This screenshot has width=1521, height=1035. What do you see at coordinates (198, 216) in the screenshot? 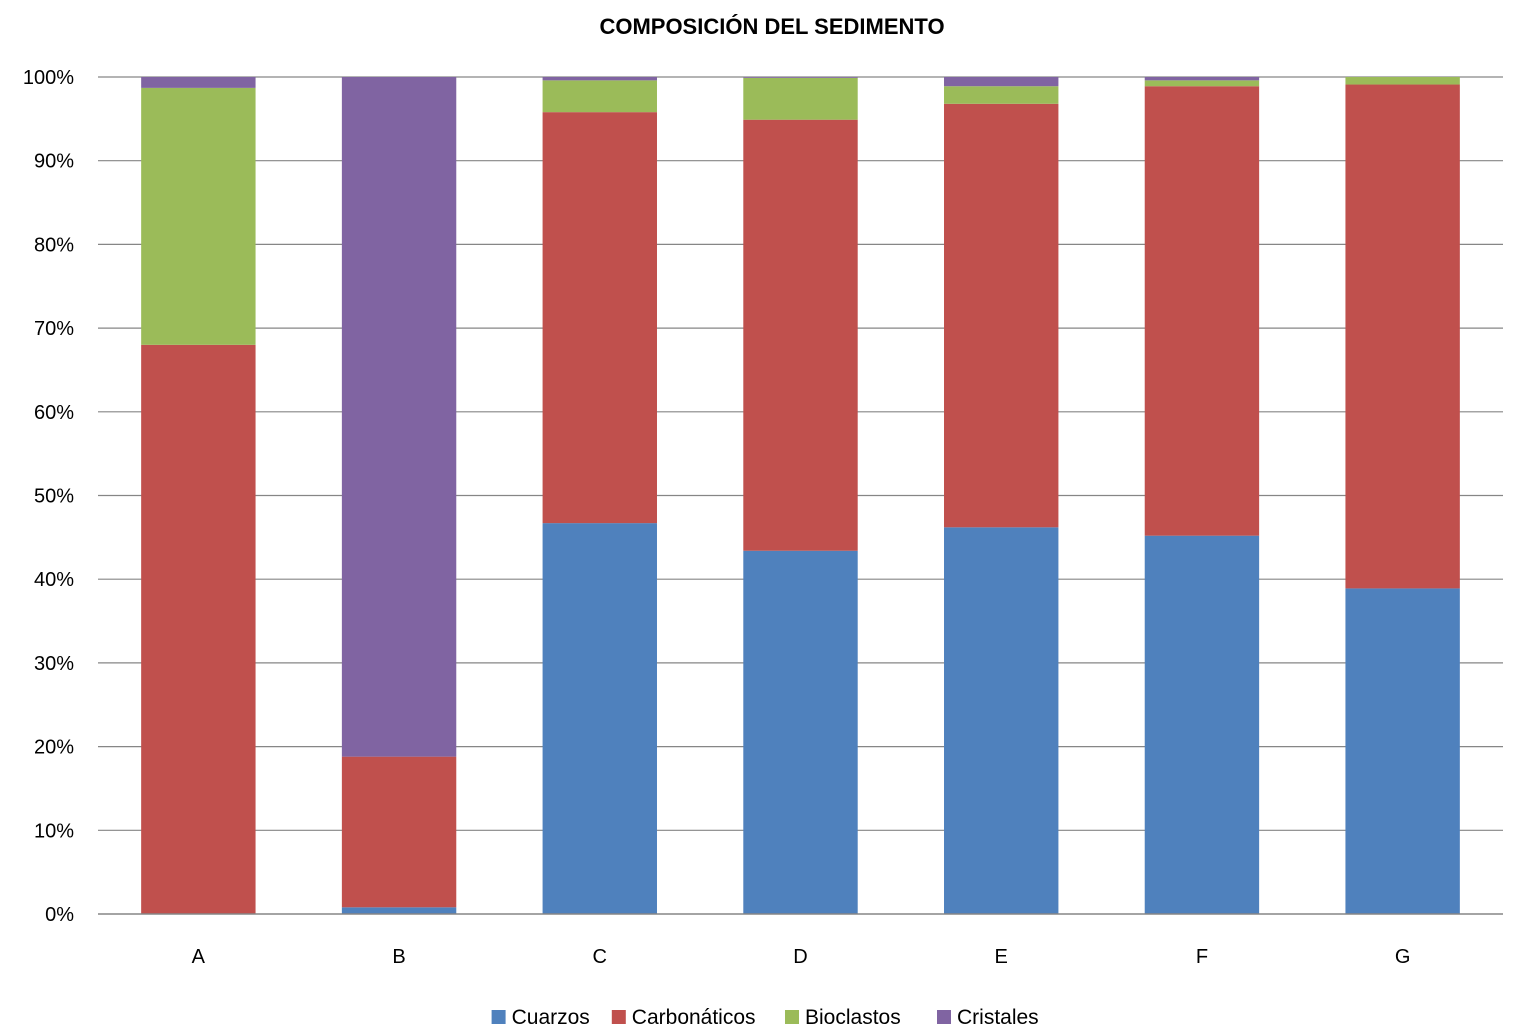
I see `bar-segment-bioclastos-a` at bounding box center [198, 216].